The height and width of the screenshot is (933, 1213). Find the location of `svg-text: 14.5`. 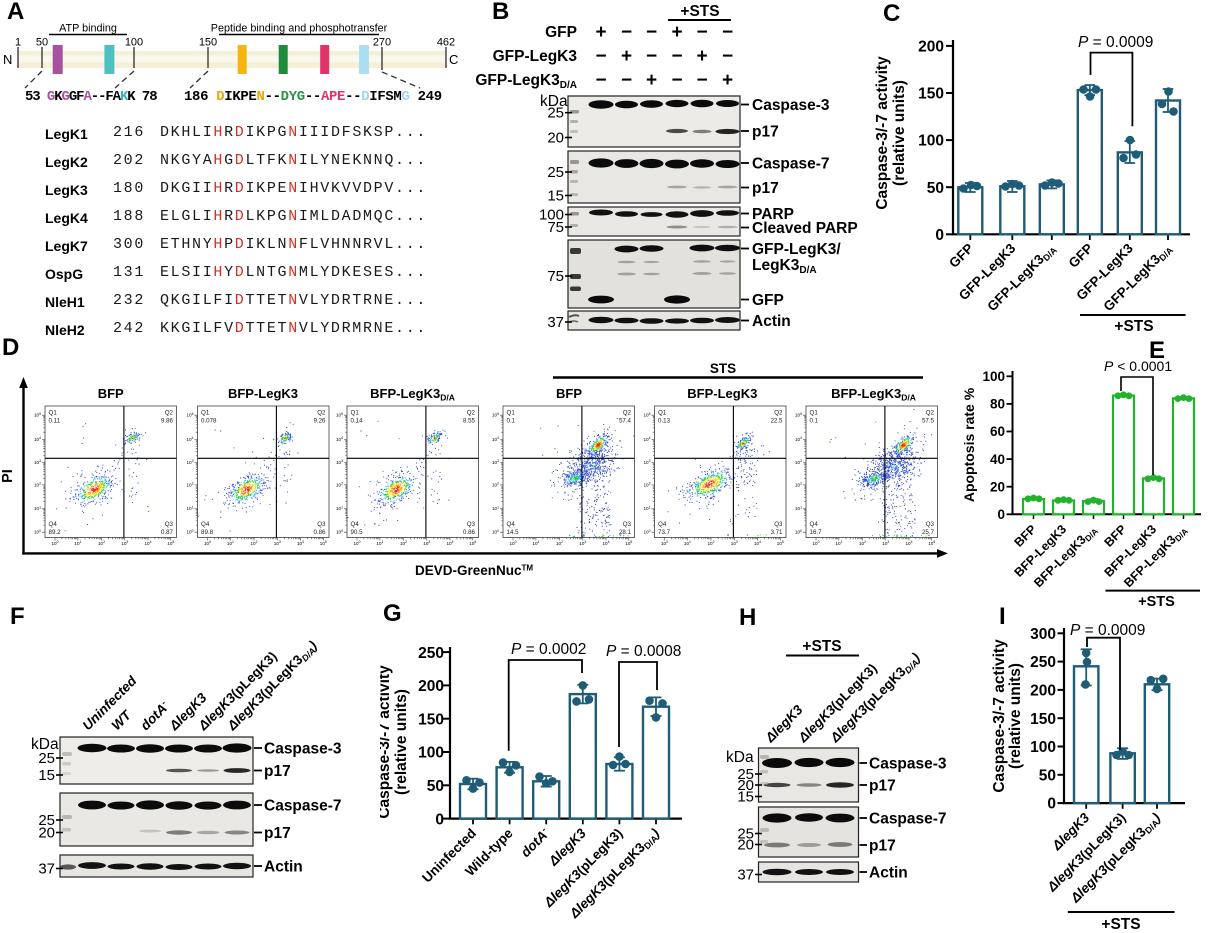

svg-text: 14.5 is located at coordinates (513, 532).